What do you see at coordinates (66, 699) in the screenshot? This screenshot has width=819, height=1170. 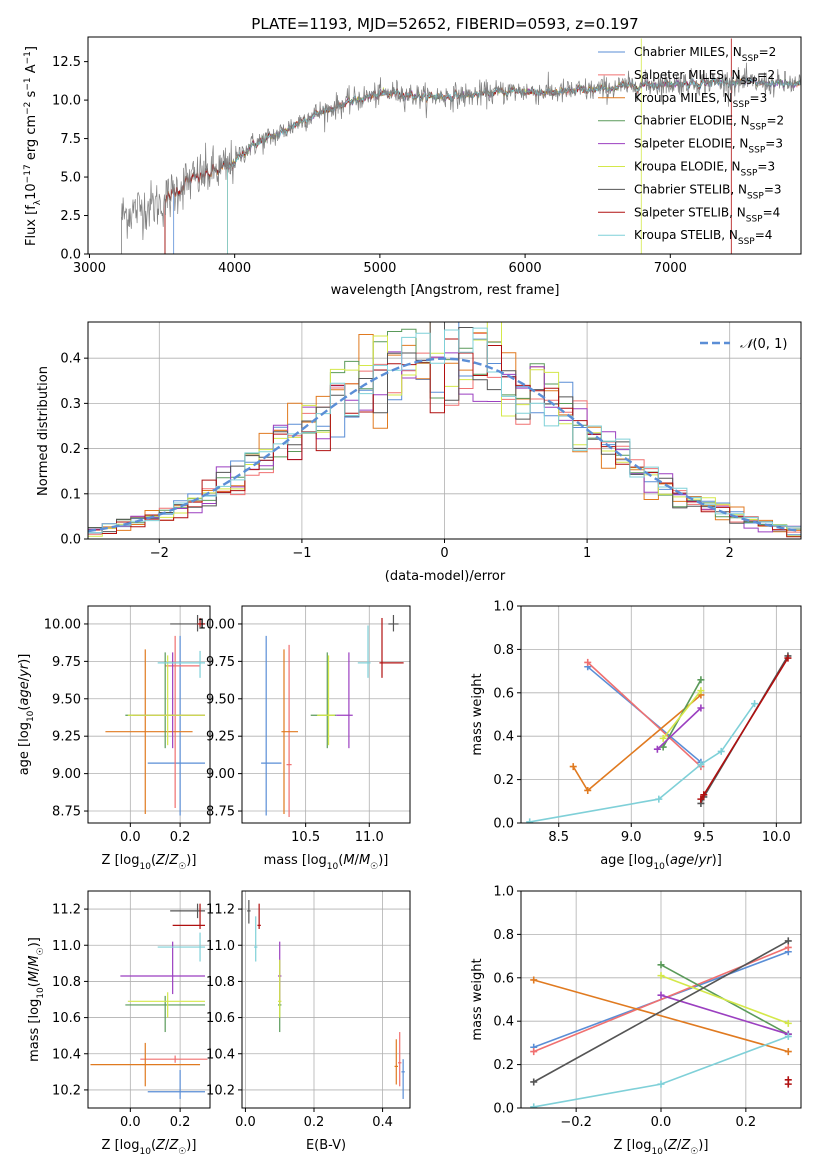 I see `y-tick-label: 9.50` at bounding box center [66, 699].